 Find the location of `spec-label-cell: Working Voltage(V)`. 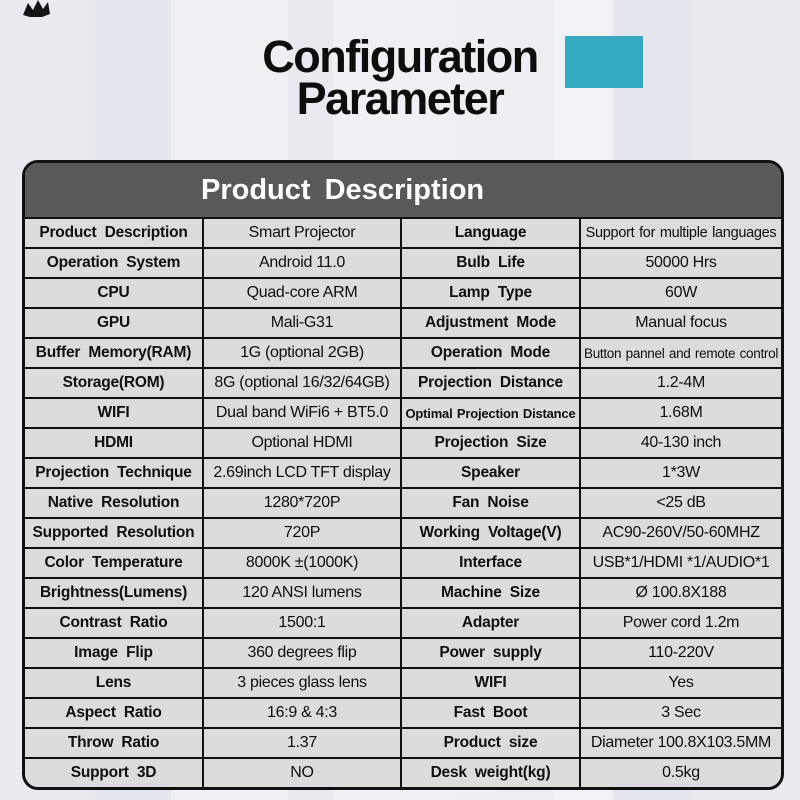

spec-label-cell: Working Voltage(V) is located at coordinates (489, 533).